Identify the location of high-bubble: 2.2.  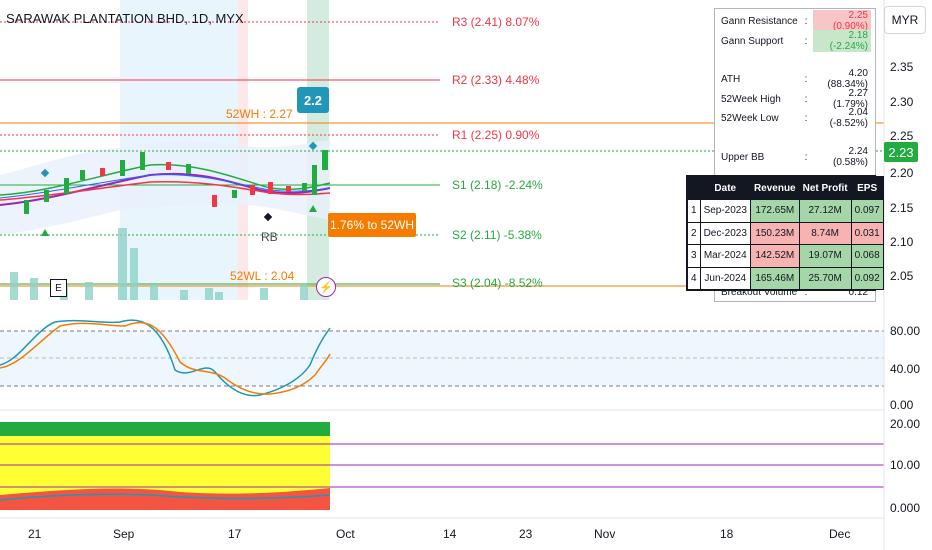
(313, 100).